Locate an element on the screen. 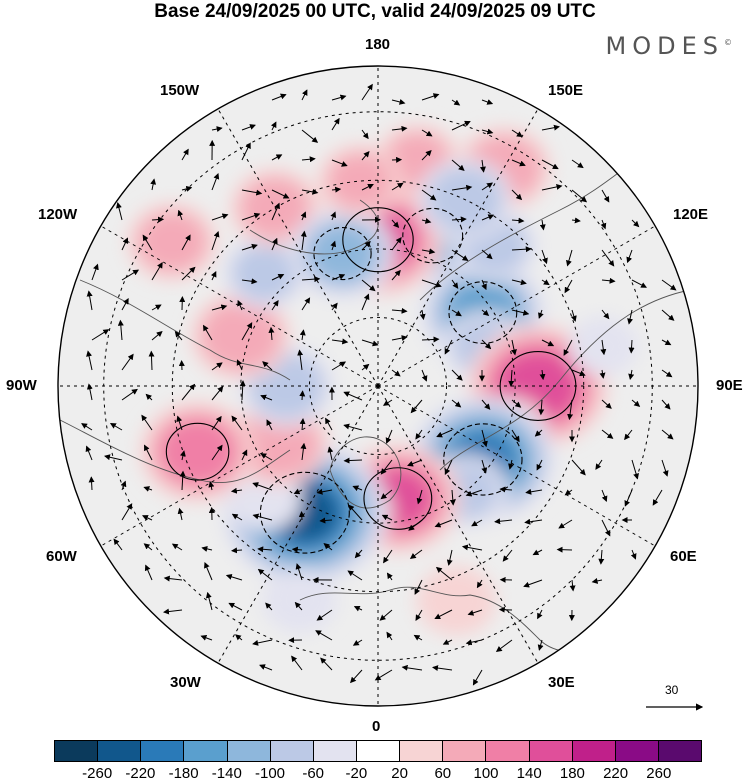  lon-label-150e: 150E is located at coordinates (566, 90).